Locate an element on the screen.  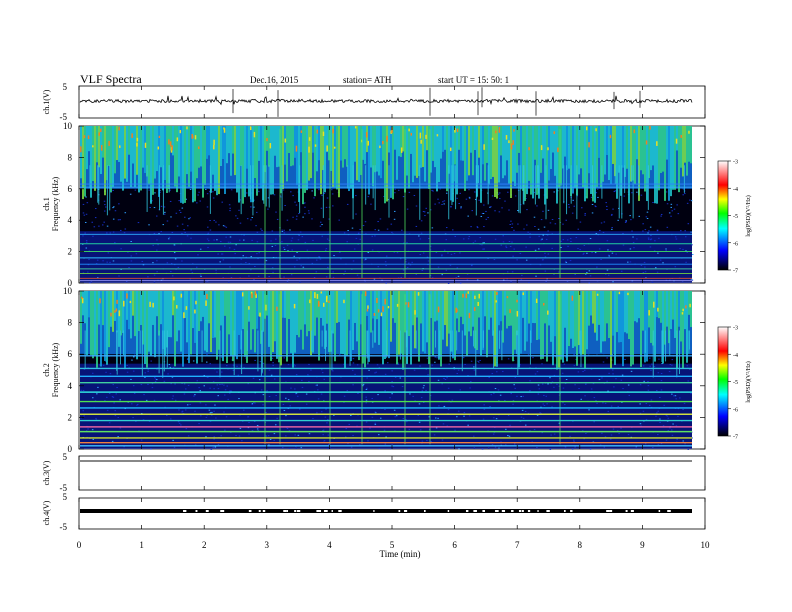
ch2-ylabel-frequency: Frequency (kHz) is located at coordinates (55, 369).